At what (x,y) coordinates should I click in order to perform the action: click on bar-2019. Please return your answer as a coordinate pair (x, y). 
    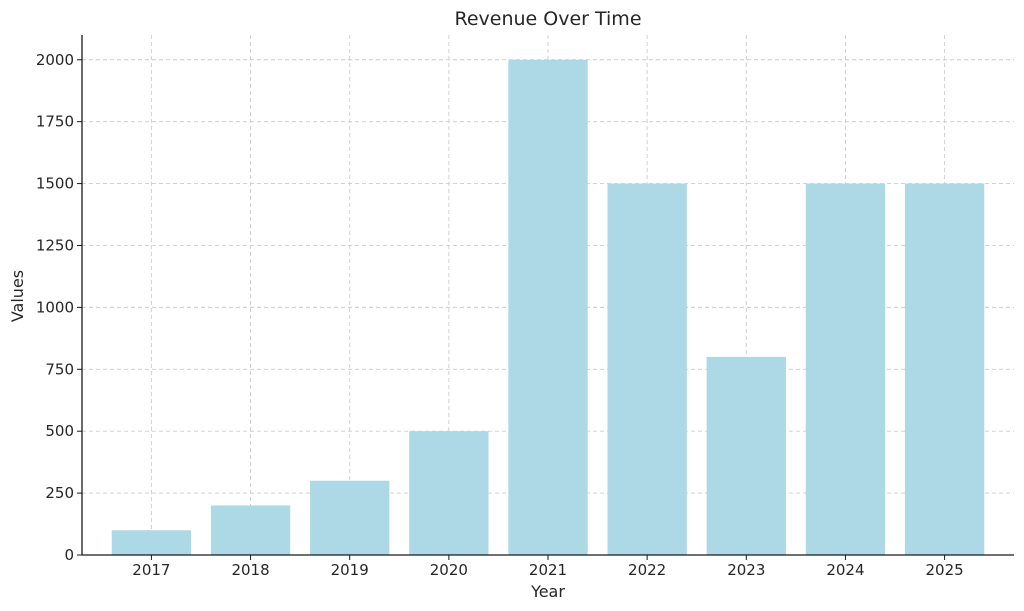
    Looking at the image, I should click on (350, 517).